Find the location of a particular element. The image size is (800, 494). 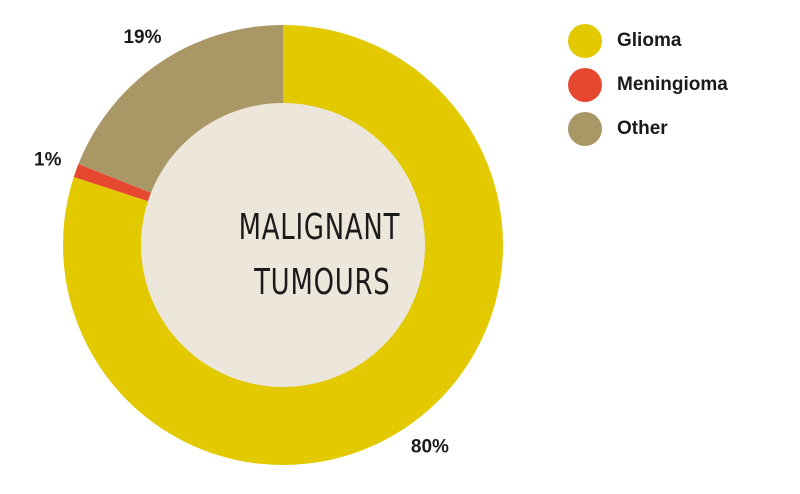

legend-label: Meningioma is located at coordinates (672, 84).